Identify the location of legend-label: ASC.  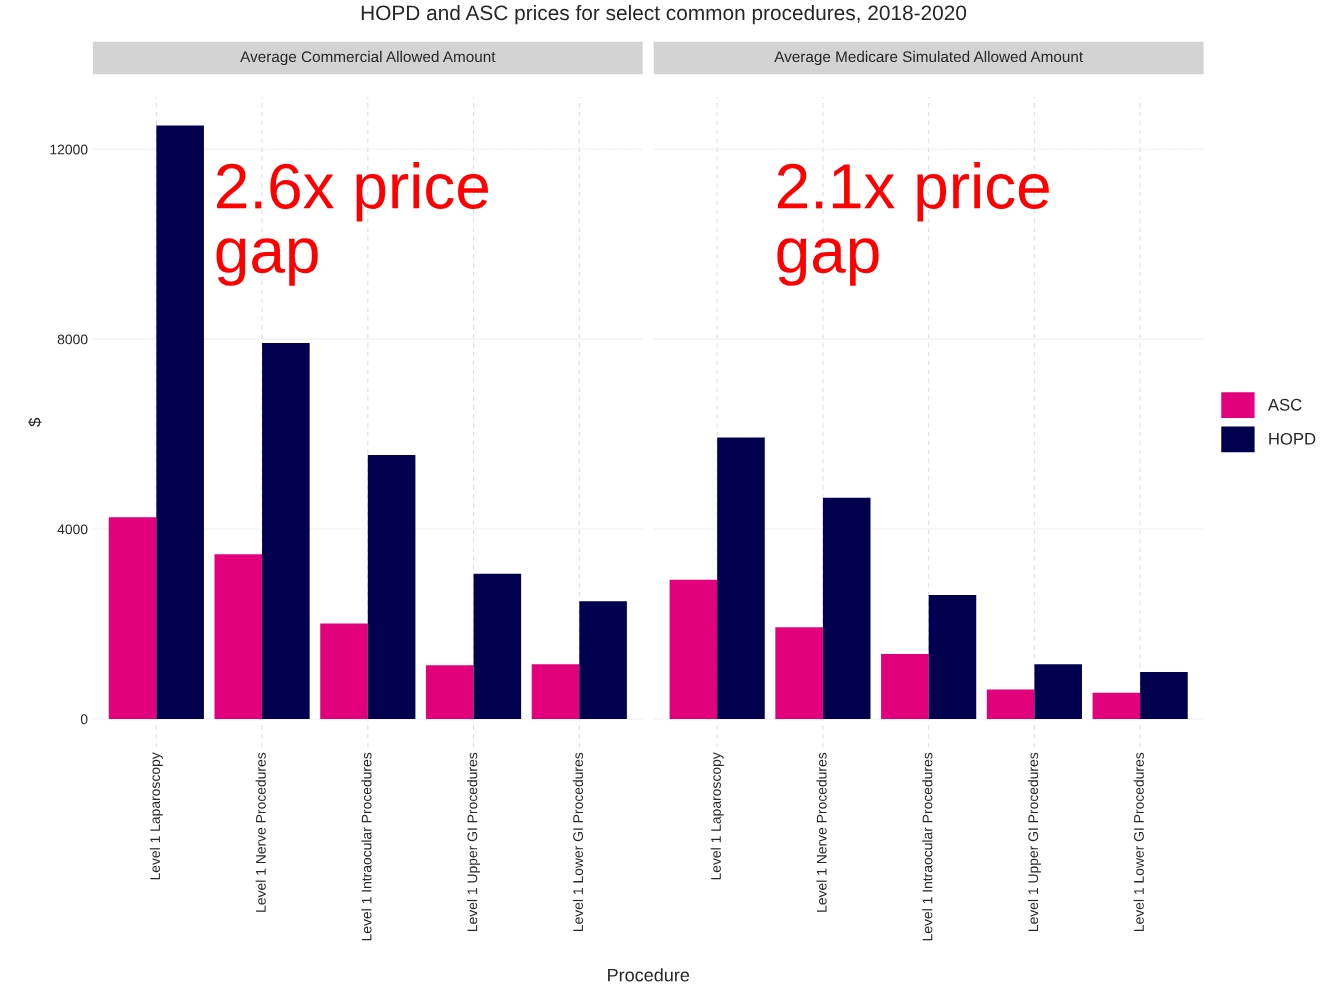
(1284, 404).